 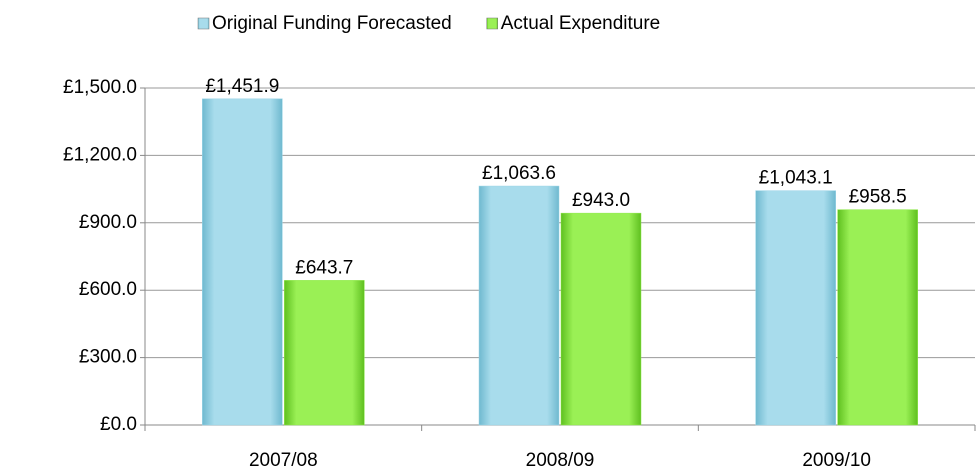 I want to click on y-tick-label: £600.0, so click(x=108, y=289).